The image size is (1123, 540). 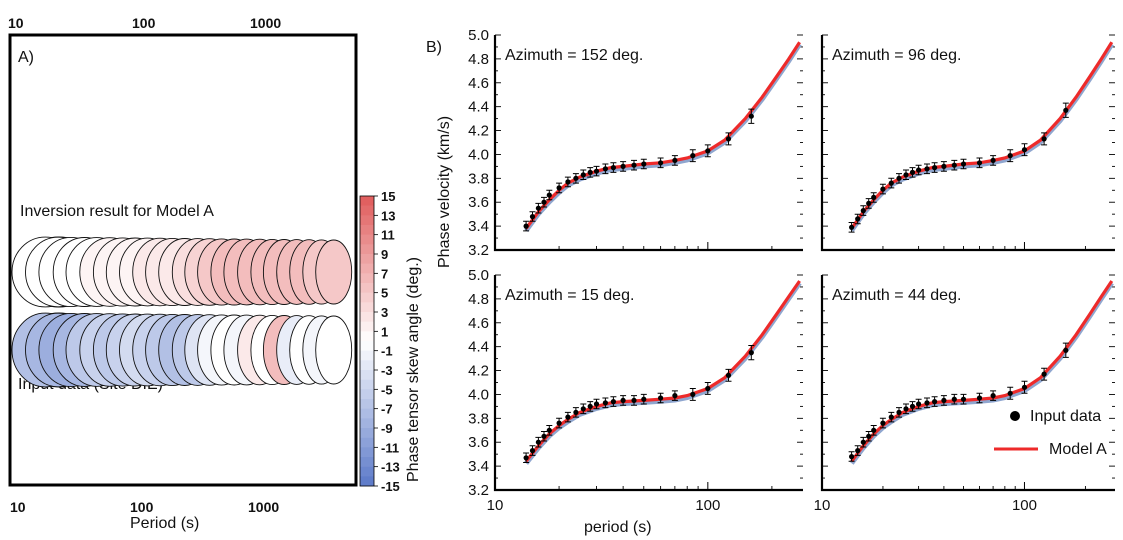 What do you see at coordinates (1078, 449) in the screenshot?
I see `legend-model-label: Model A` at bounding box center [1078, 449].